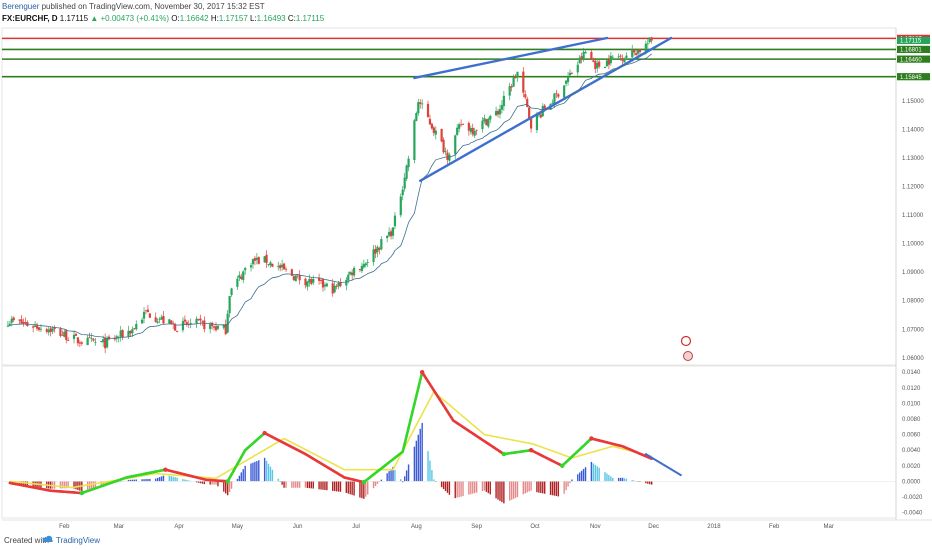 The image size is (932, 550). What do you see at coordinates (119, 527) in the screenshot?
I see `time-tick-label: Mar` at bounding box center [119, 527].